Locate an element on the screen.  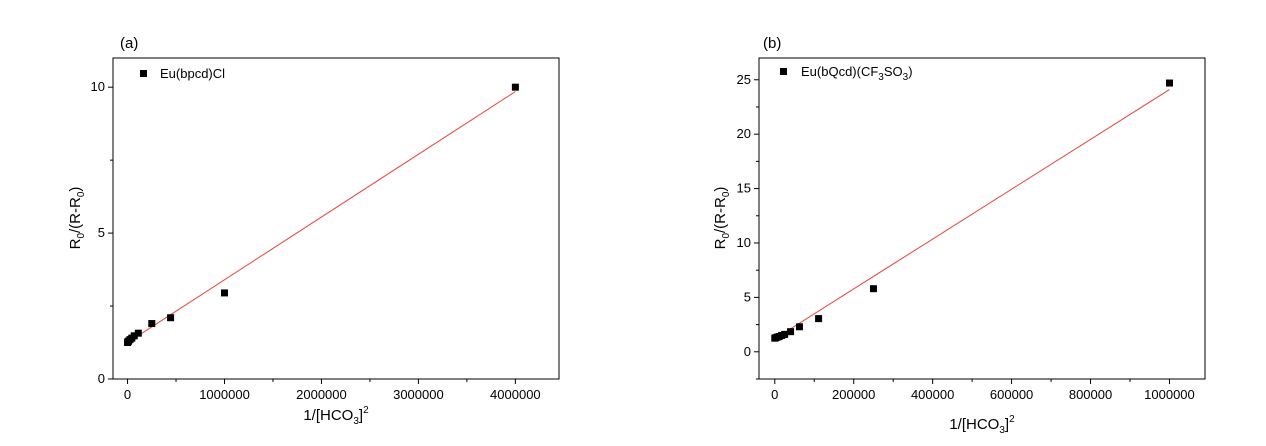
x-axis-label-b: 1/[HCO3]2 is located at coordinates (982, 425).